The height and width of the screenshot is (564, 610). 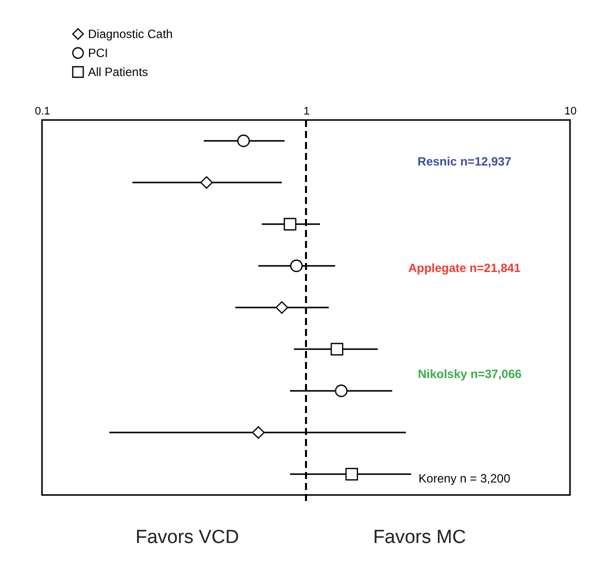 What do you see at coordinates (130, 34) in the screenshot?
I see `legend-label: Diagnostic Cath` at bounding box center [130, 34].